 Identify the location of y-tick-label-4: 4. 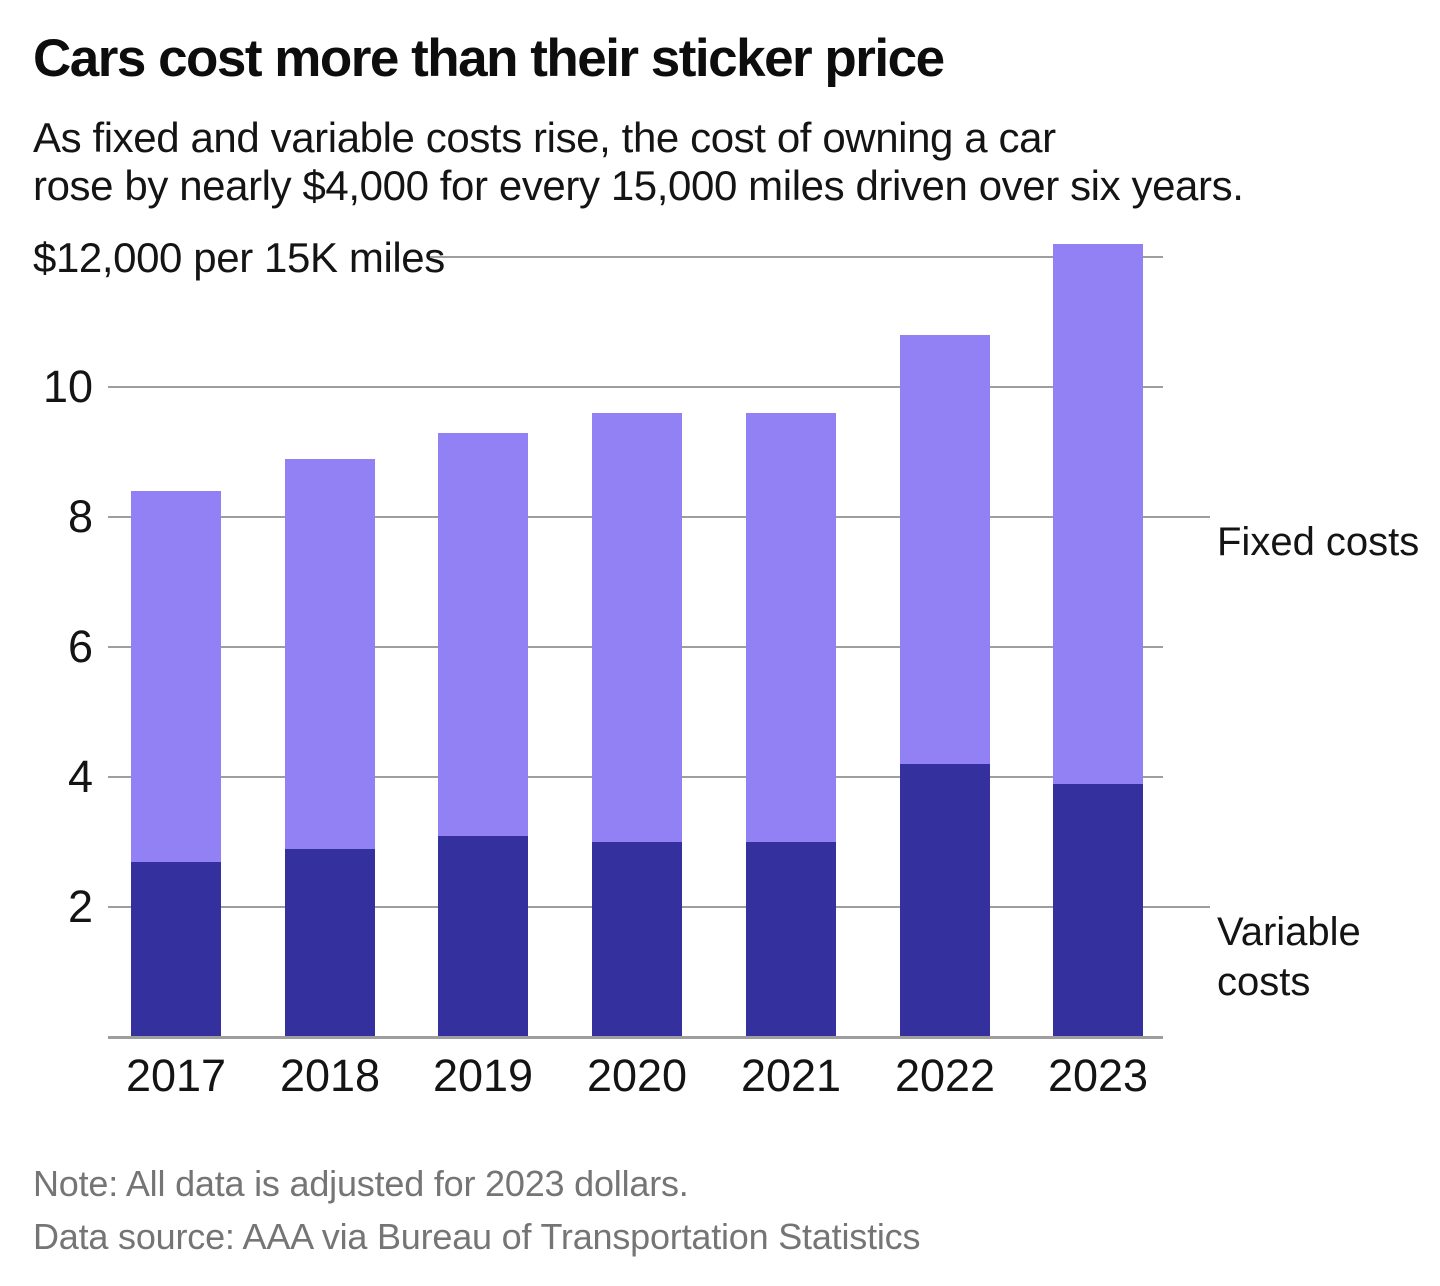
(80, 776).